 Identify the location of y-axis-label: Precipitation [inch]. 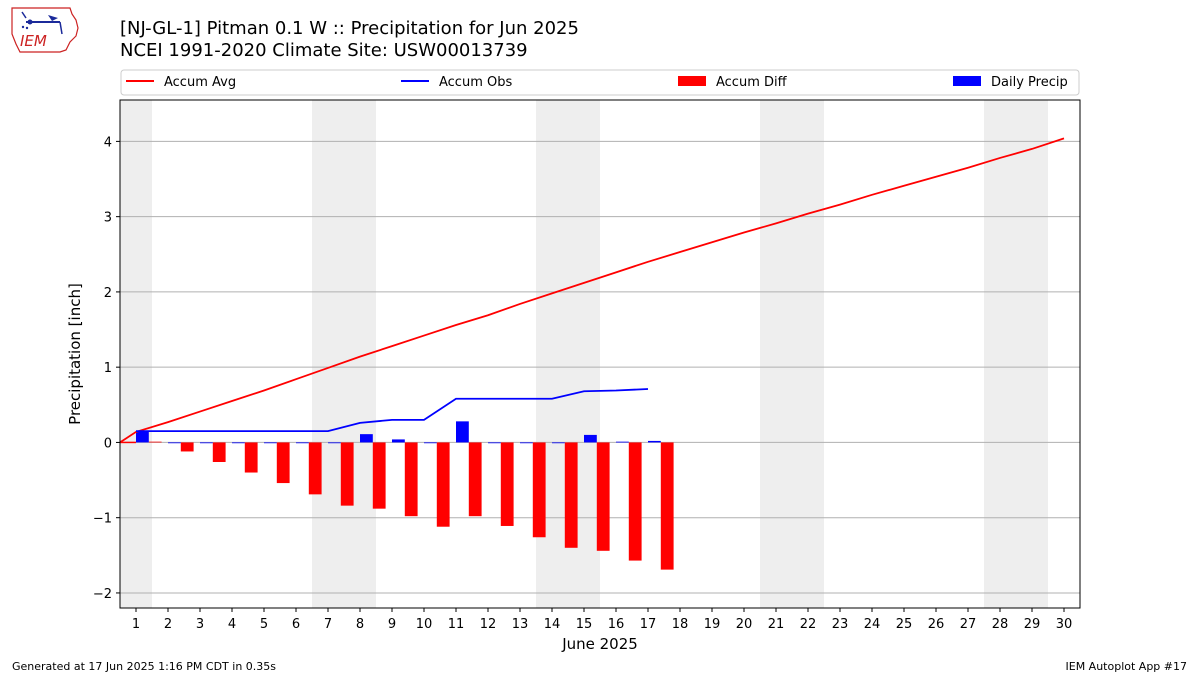
(75, 354).